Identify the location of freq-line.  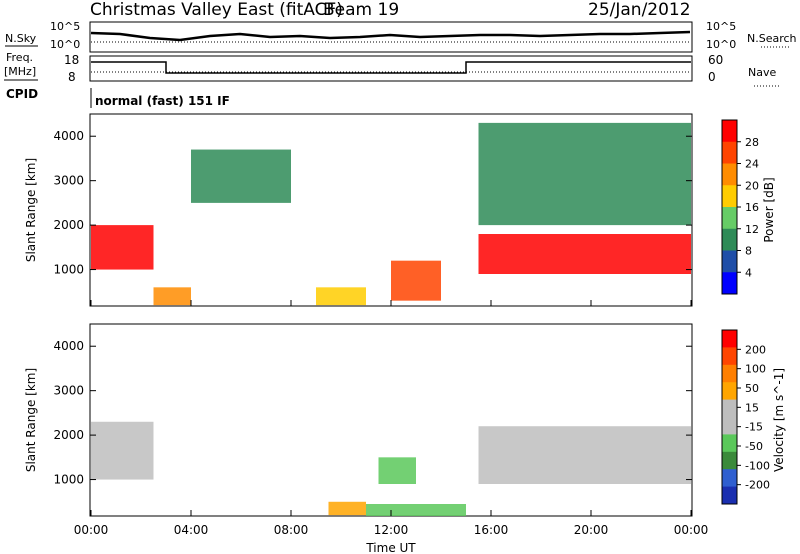
(391, 67).